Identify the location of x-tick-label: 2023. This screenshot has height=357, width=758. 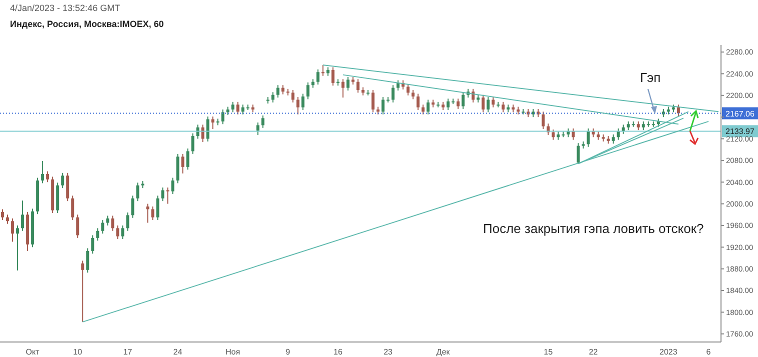
(669, 352).